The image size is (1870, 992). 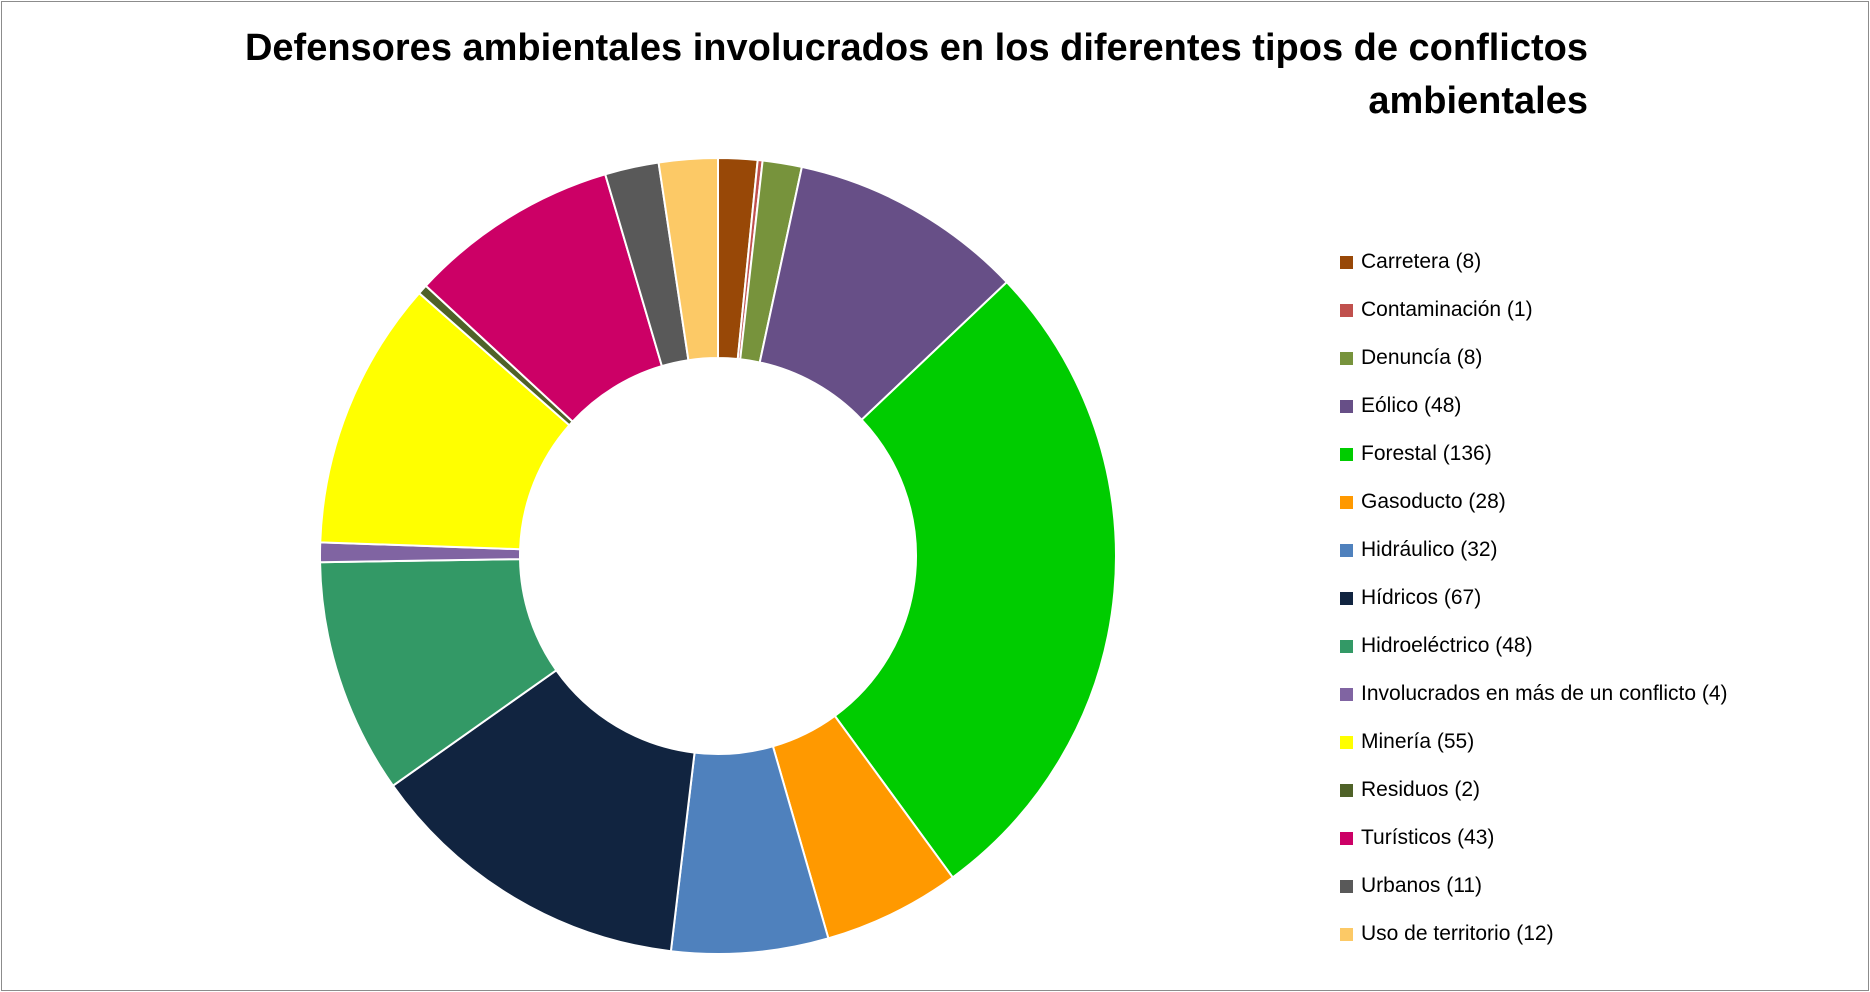 I want to click on legend-item: Involucrados en más de un conflicto (4), so click(x=1534, y=694).